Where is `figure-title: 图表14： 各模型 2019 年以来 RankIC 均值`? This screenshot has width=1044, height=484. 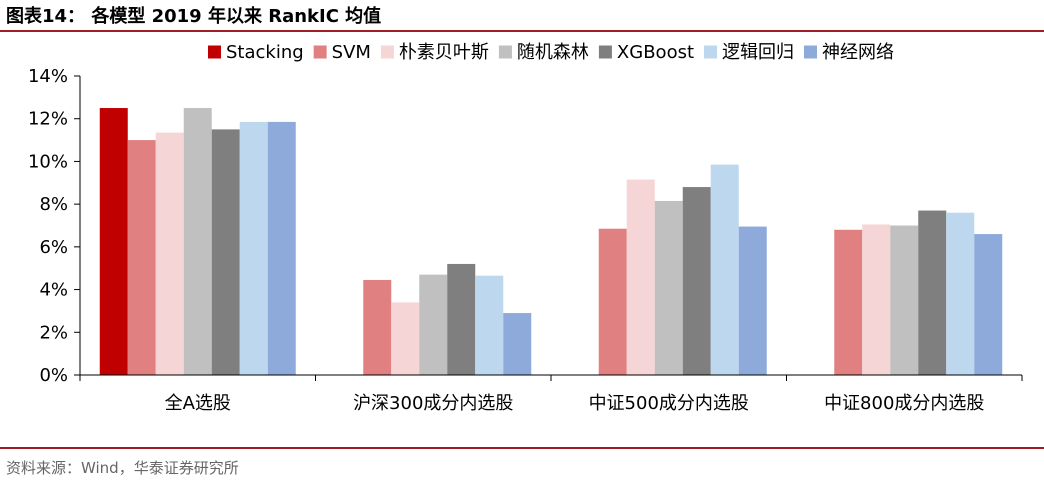 figure-title: 图表14： 各模型 2019 年以来 RankIC 均值 is located at coordinates (194, 16).